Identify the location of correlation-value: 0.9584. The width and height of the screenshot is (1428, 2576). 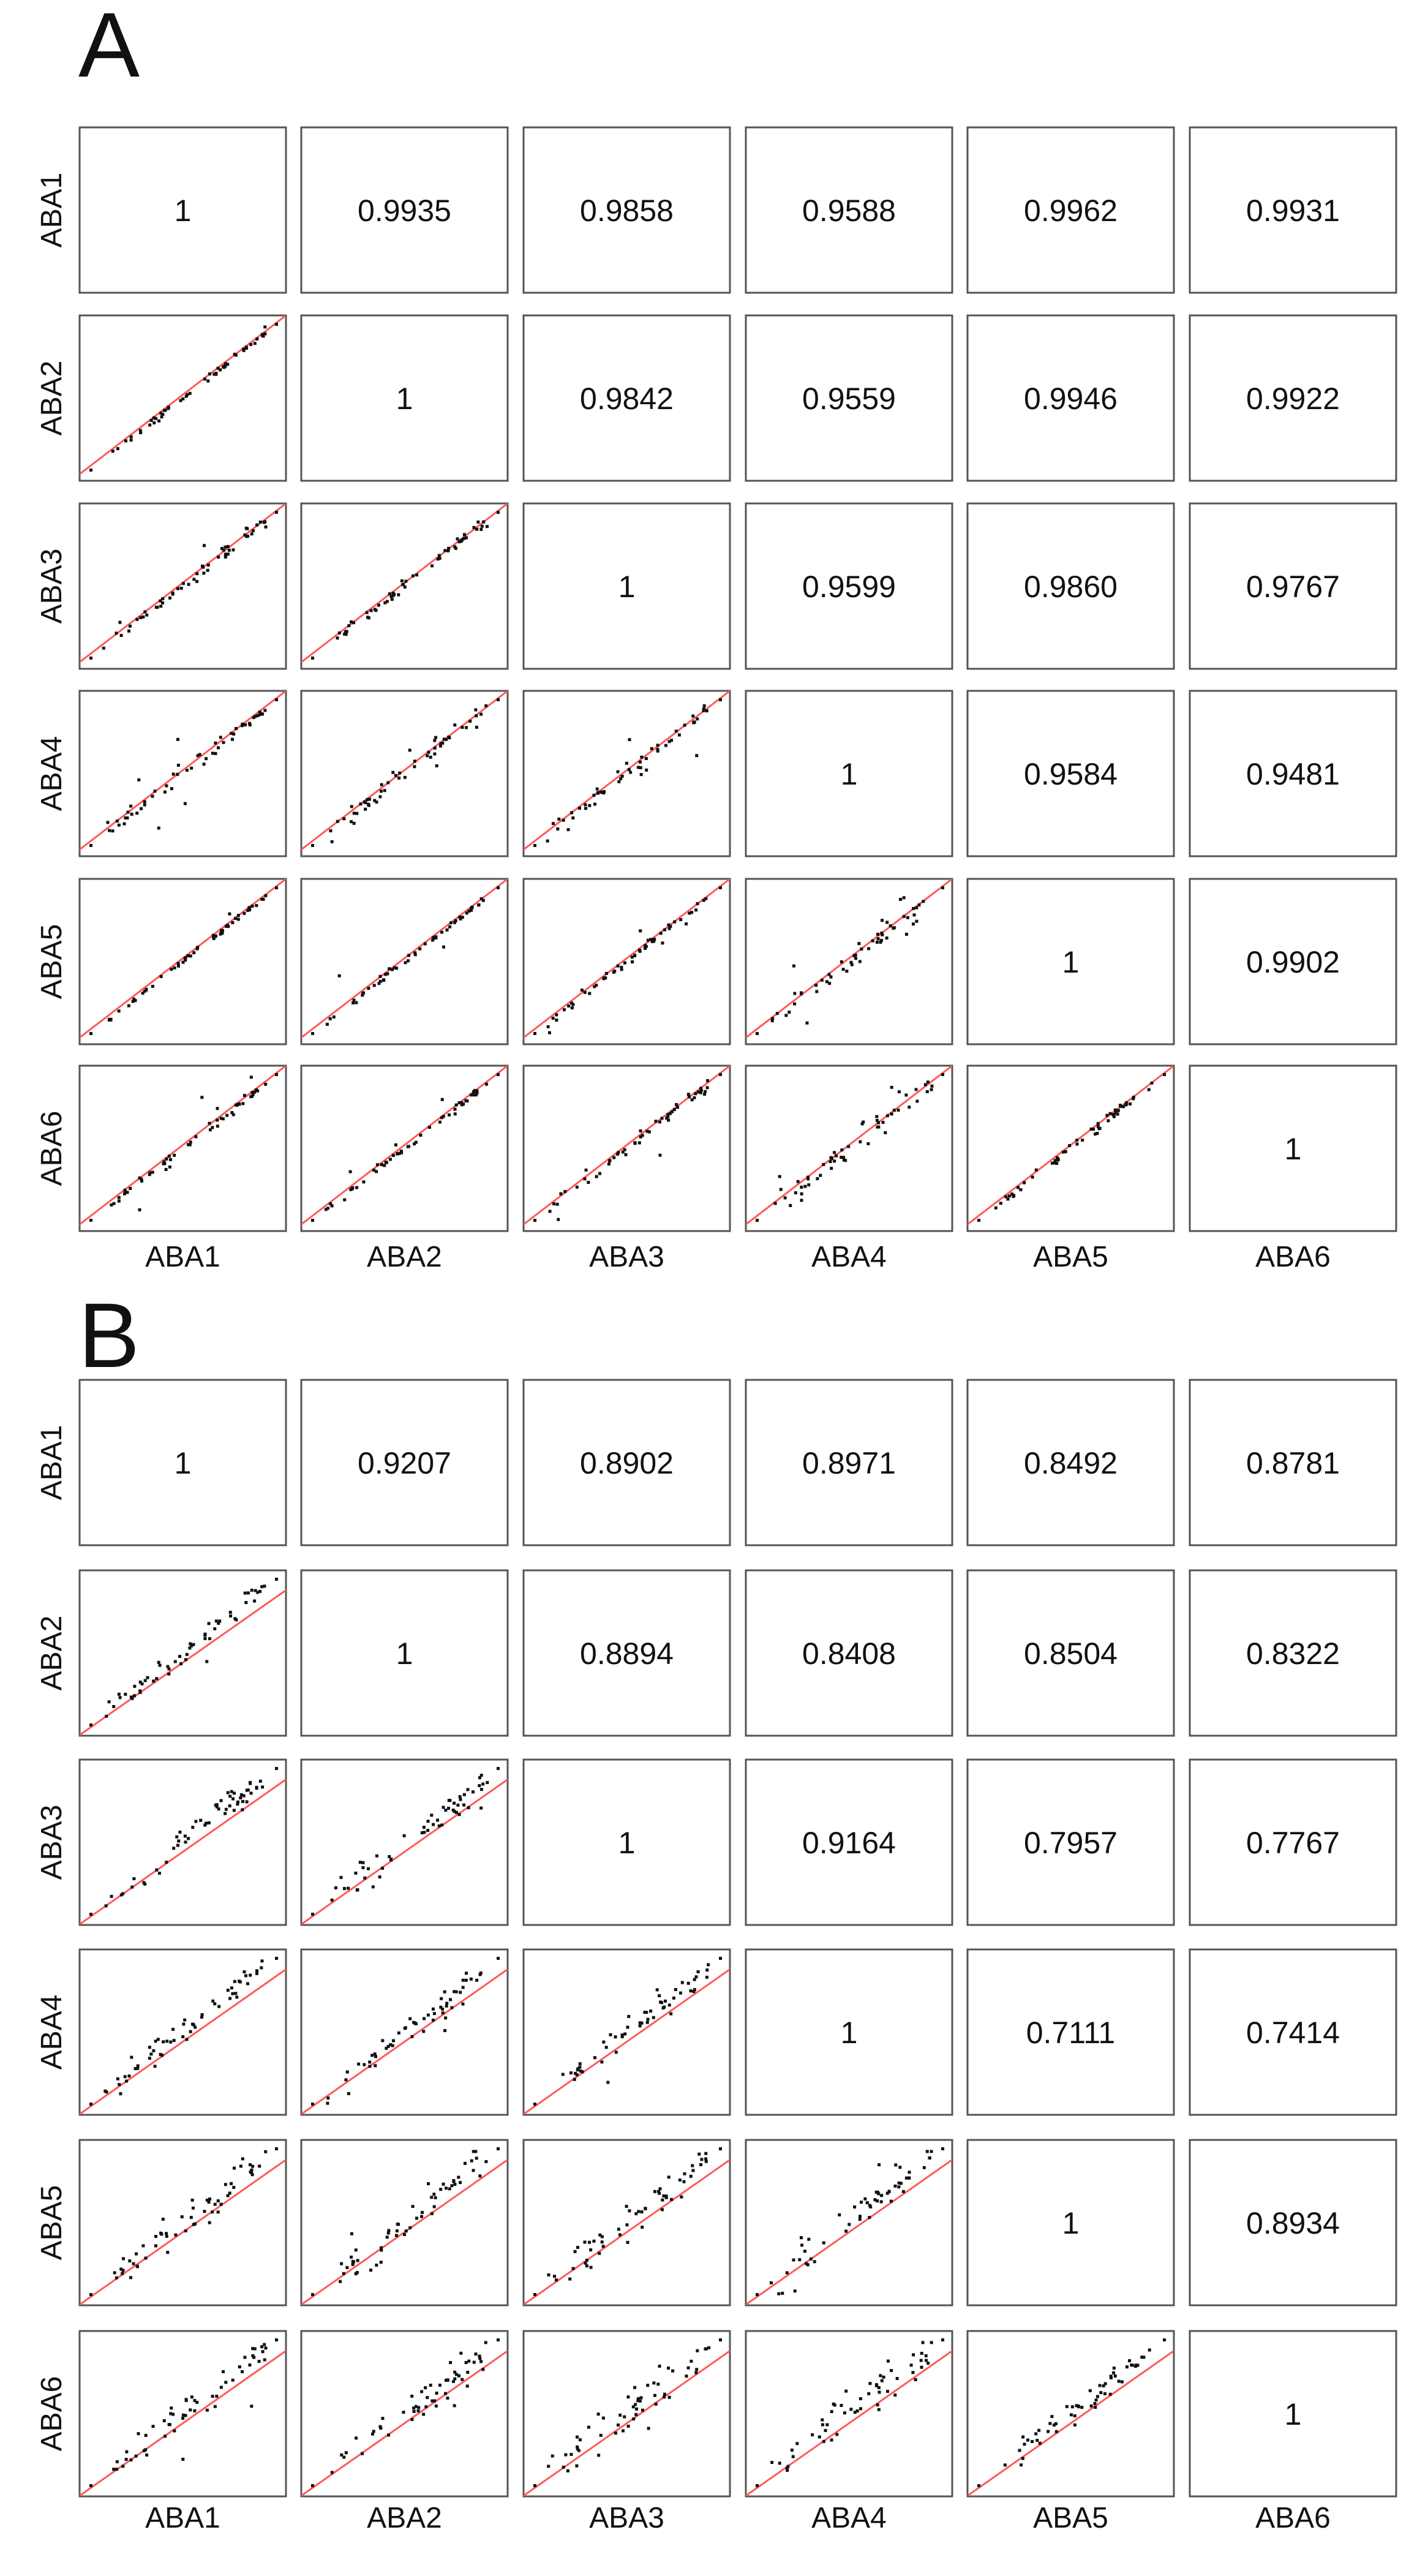
(1071, 774).